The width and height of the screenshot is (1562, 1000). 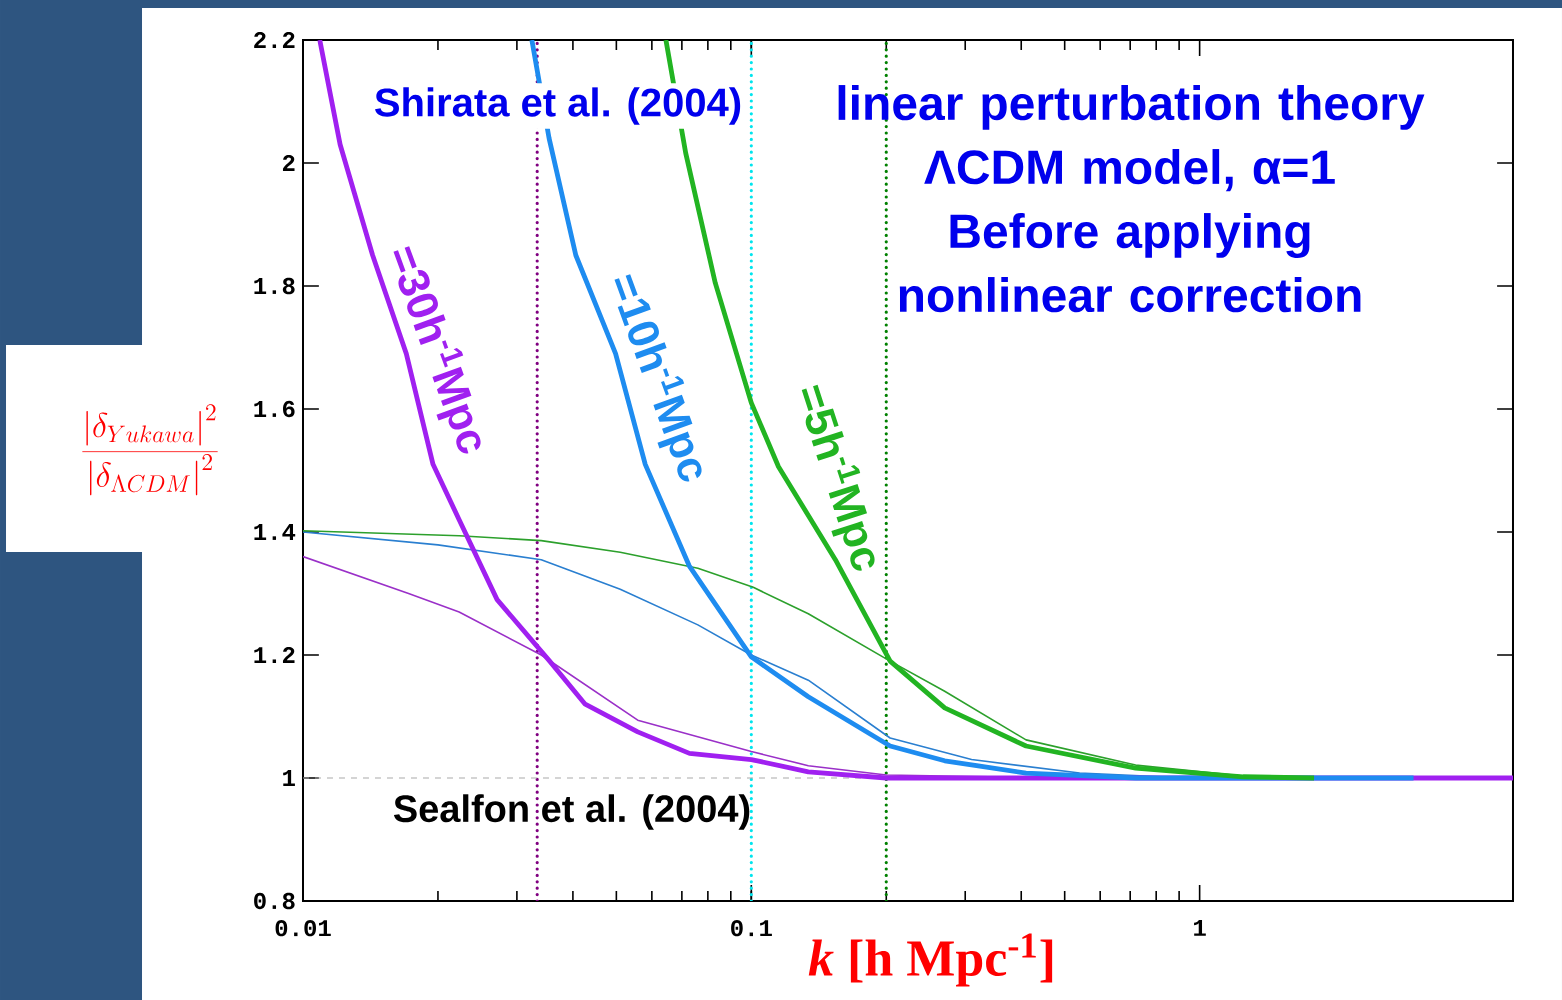 What do you see at coordinates (1200, 928) in the screenshot?
I see `x-tick-label: 1` at bounding box center [1200, 928].